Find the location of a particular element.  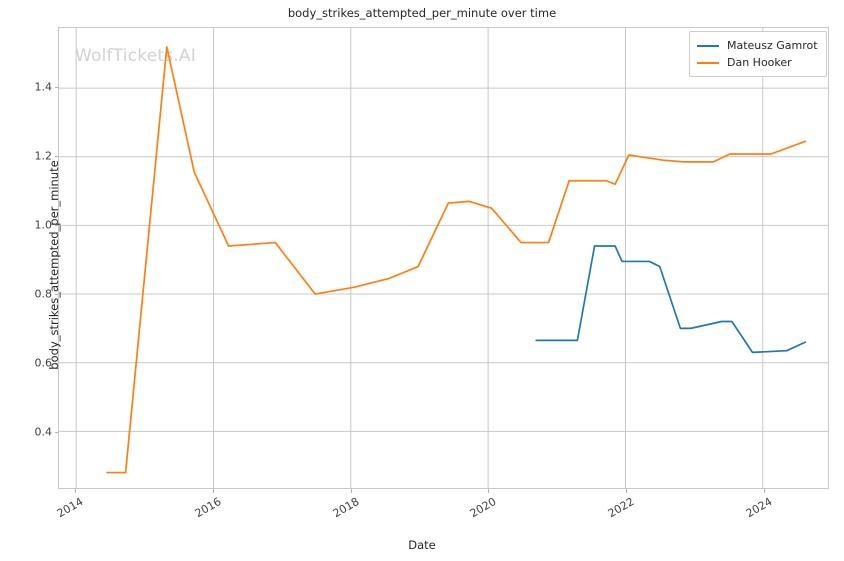

y-axis-label: body_strikes_attempted_per_minute is located at coordinates (54, 265).